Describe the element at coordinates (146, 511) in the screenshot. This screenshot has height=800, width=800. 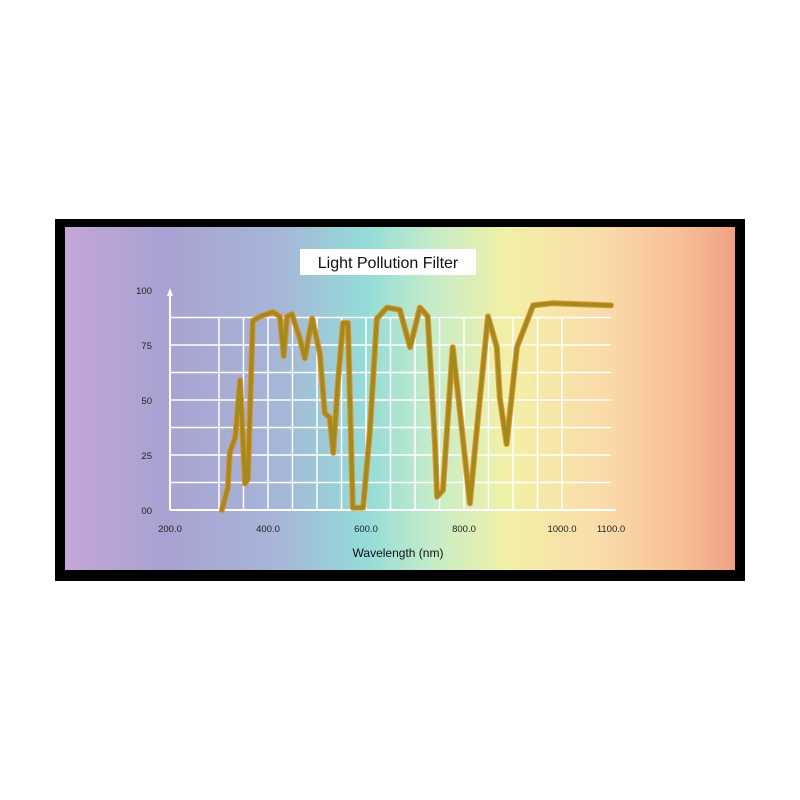
I see `y-tick-label: 00` at that location.